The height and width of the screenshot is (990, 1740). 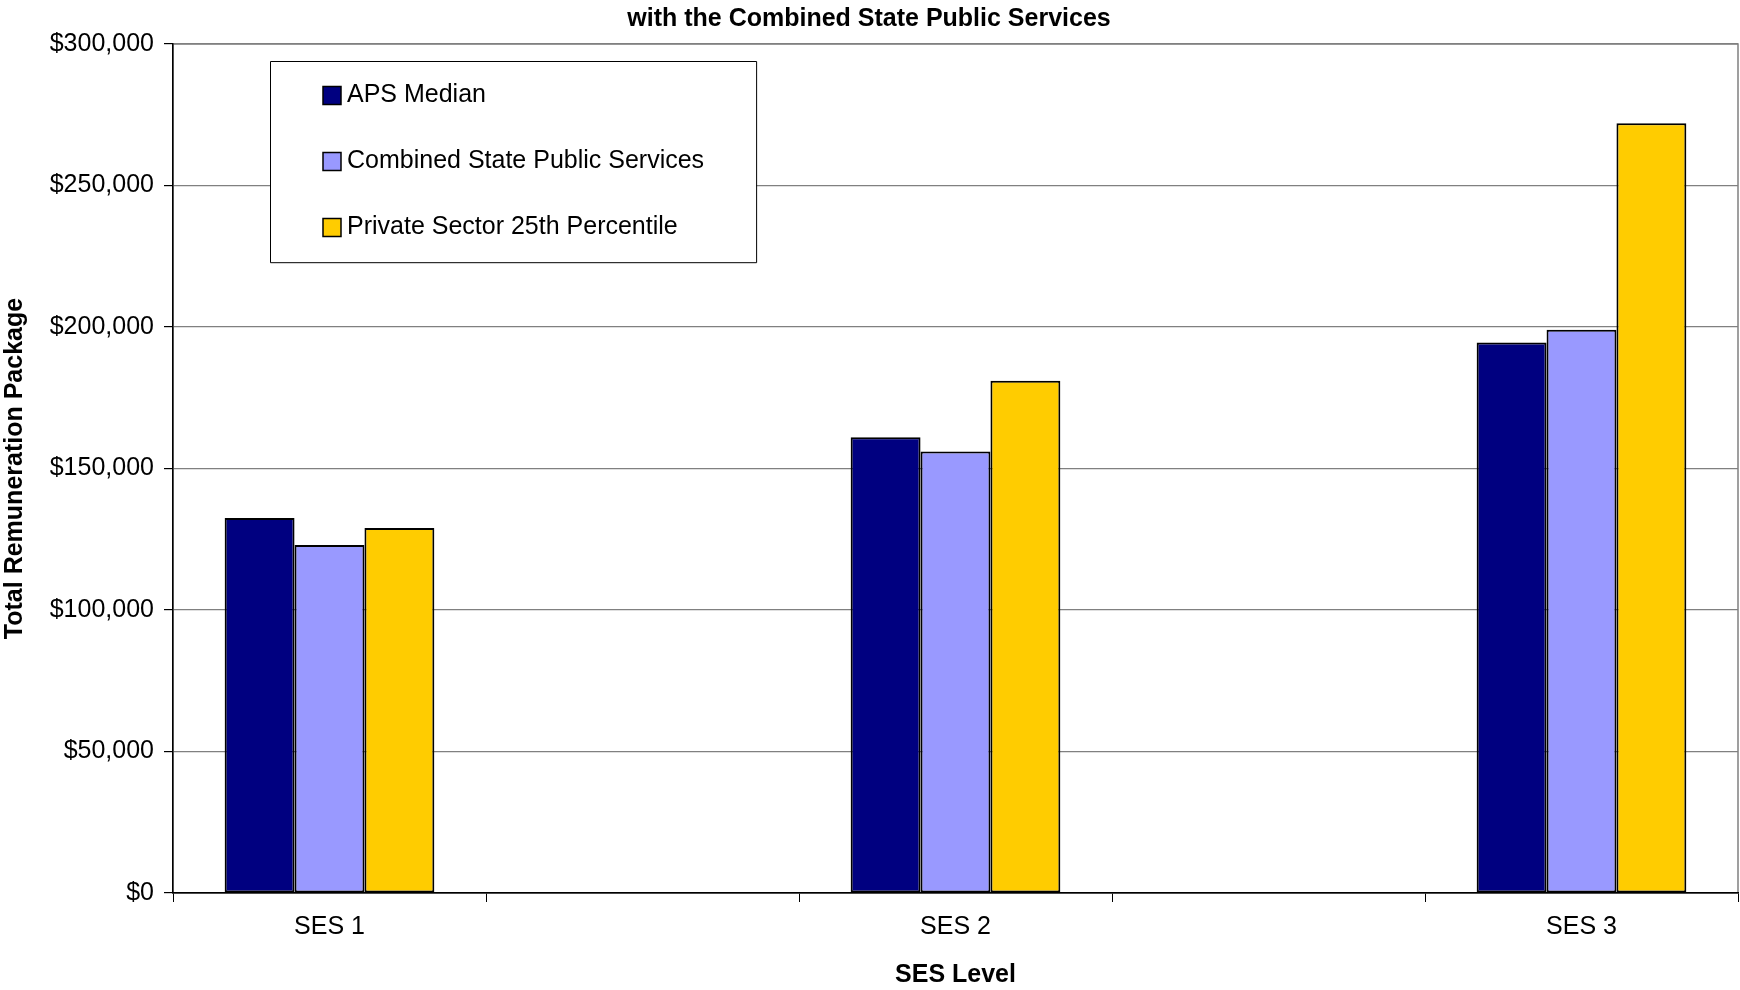 What do you see at coordinates (955, 972) in the screenshot?
I see `x-axis-title: SES Level` at bounding box center [955, 972].